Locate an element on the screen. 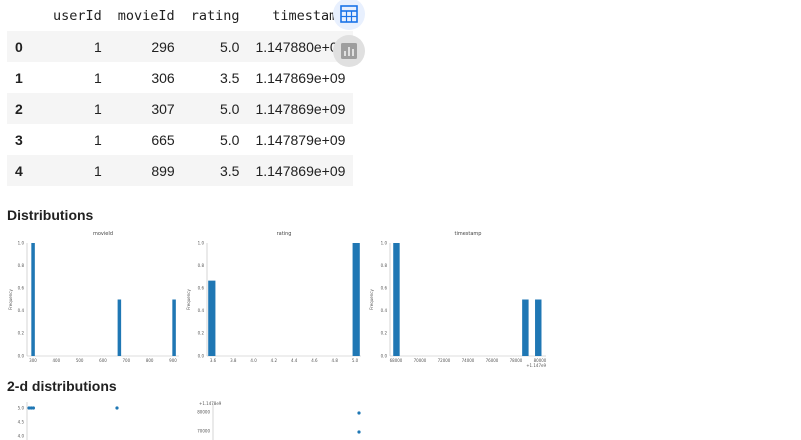  chart-title: timestamp is located at coordinates (468, 234).